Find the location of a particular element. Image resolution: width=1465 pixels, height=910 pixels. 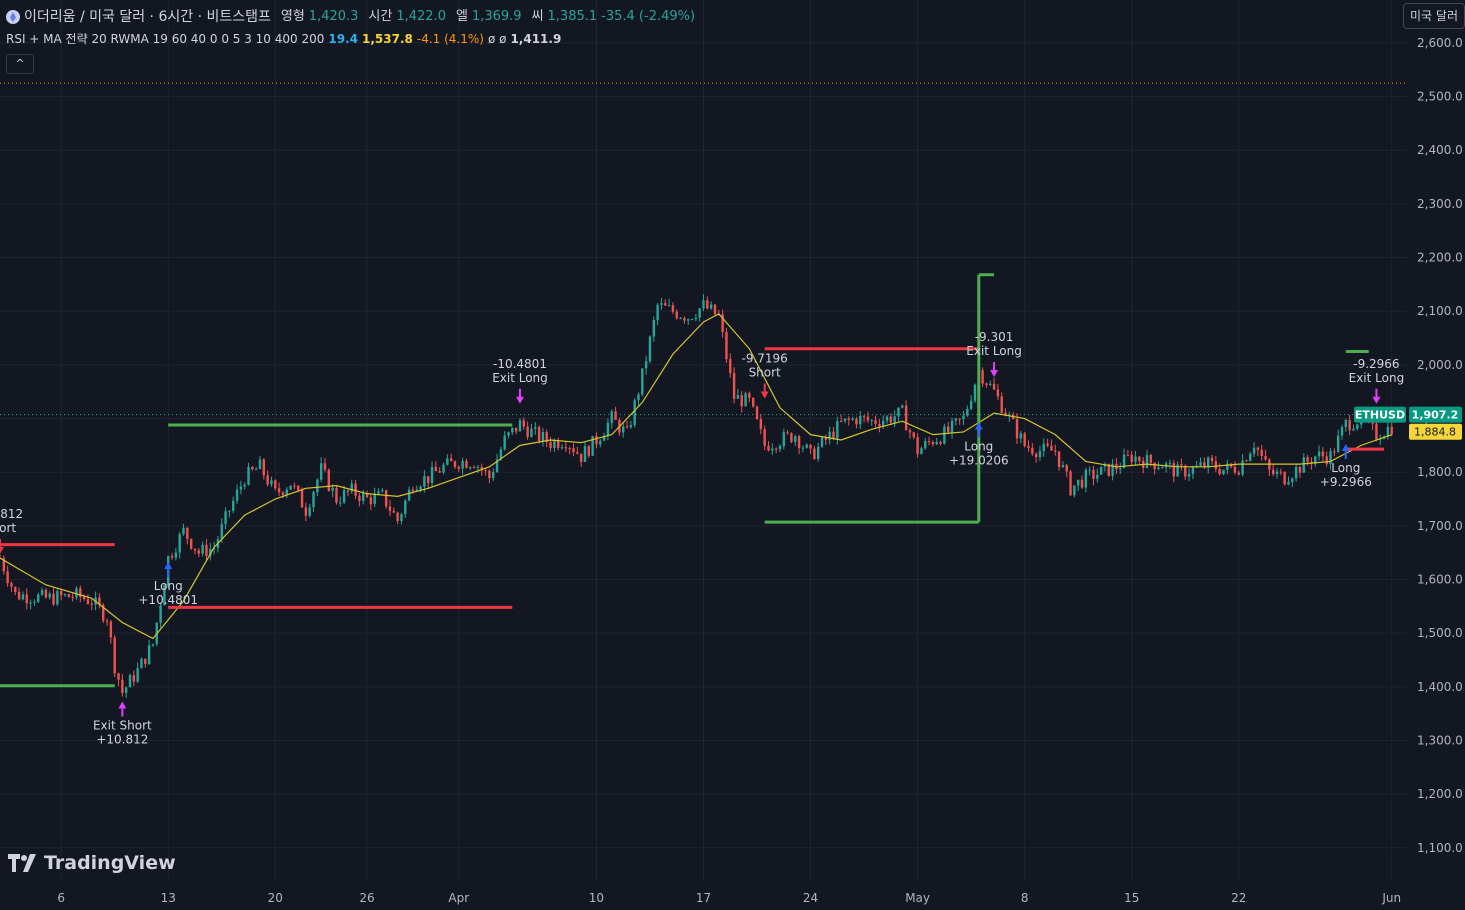

y-tick-label: 1,500.0 is located at coordinates (1440, 633).